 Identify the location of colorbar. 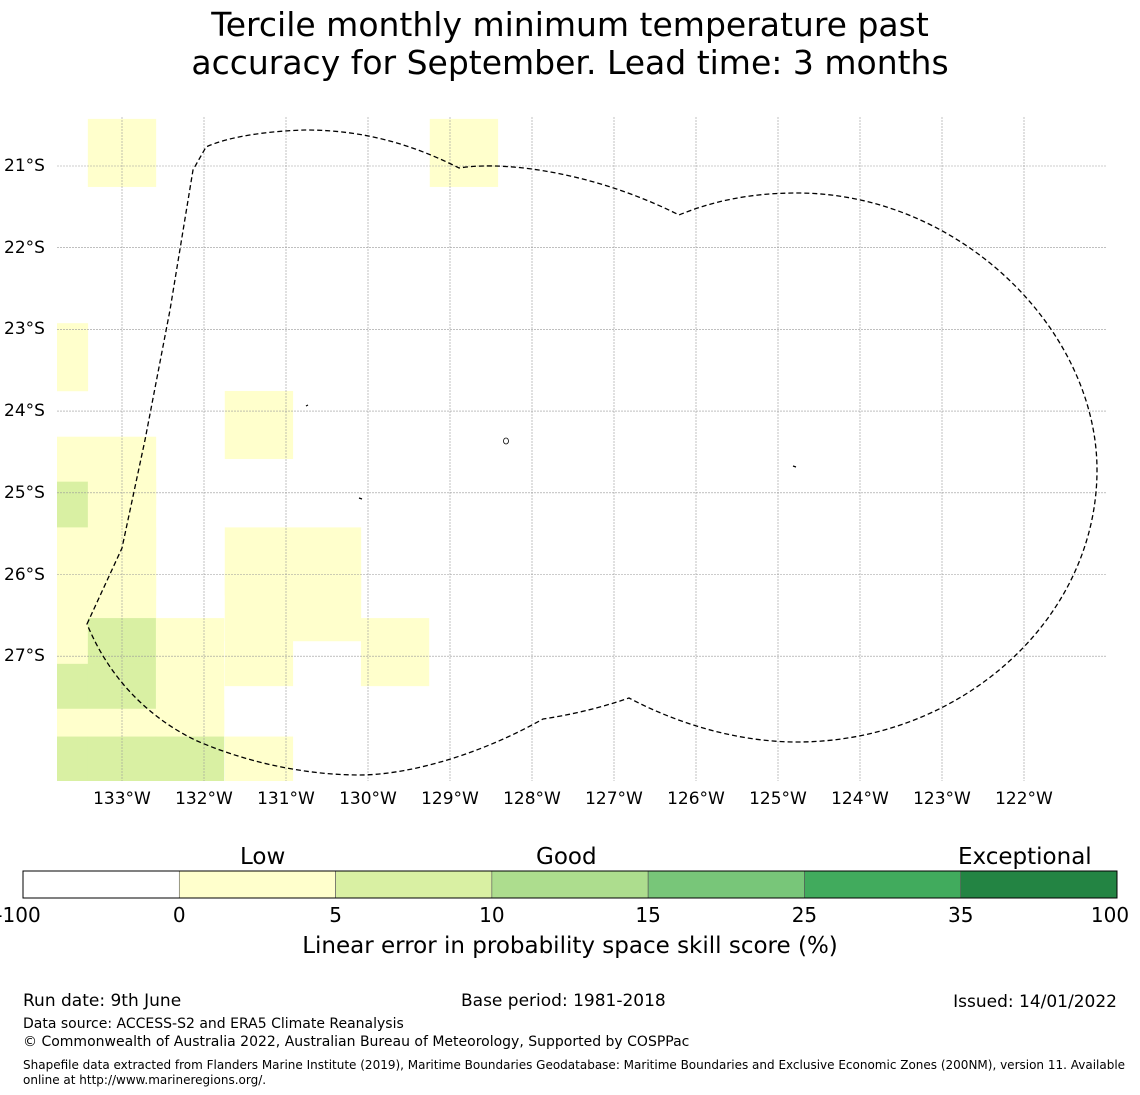
(570, 884).